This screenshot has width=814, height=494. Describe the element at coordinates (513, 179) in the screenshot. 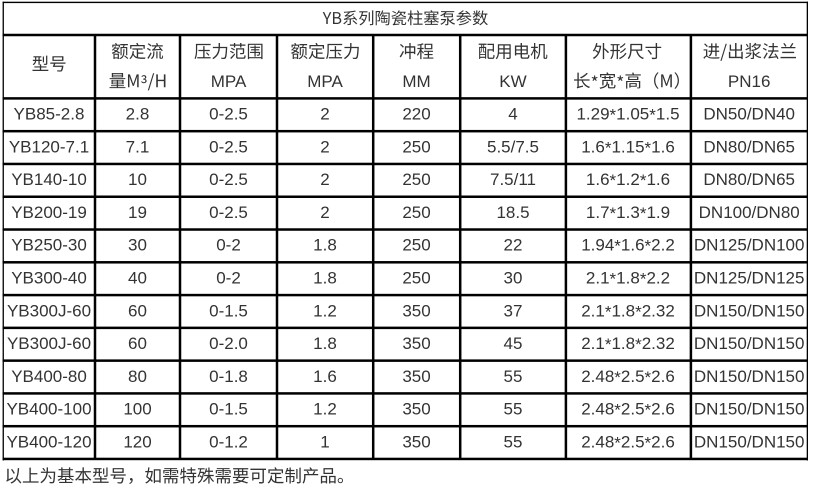

I see `svg-text: 7.5/11` at that location.